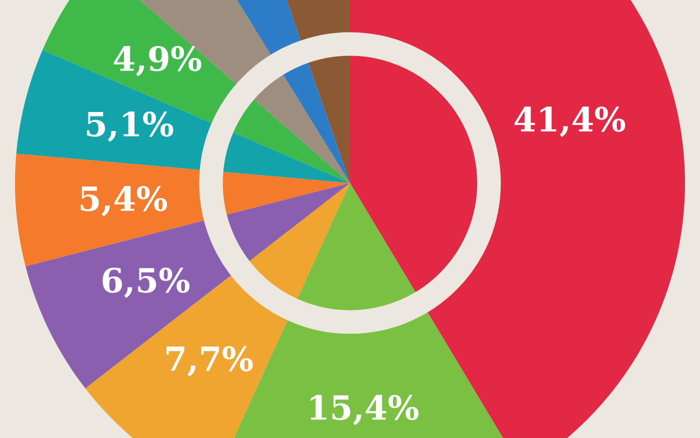 Image resolution: width=700 pixels, height=438 pixels. I want to click on data-label: 5,4%, so click(123, 201).